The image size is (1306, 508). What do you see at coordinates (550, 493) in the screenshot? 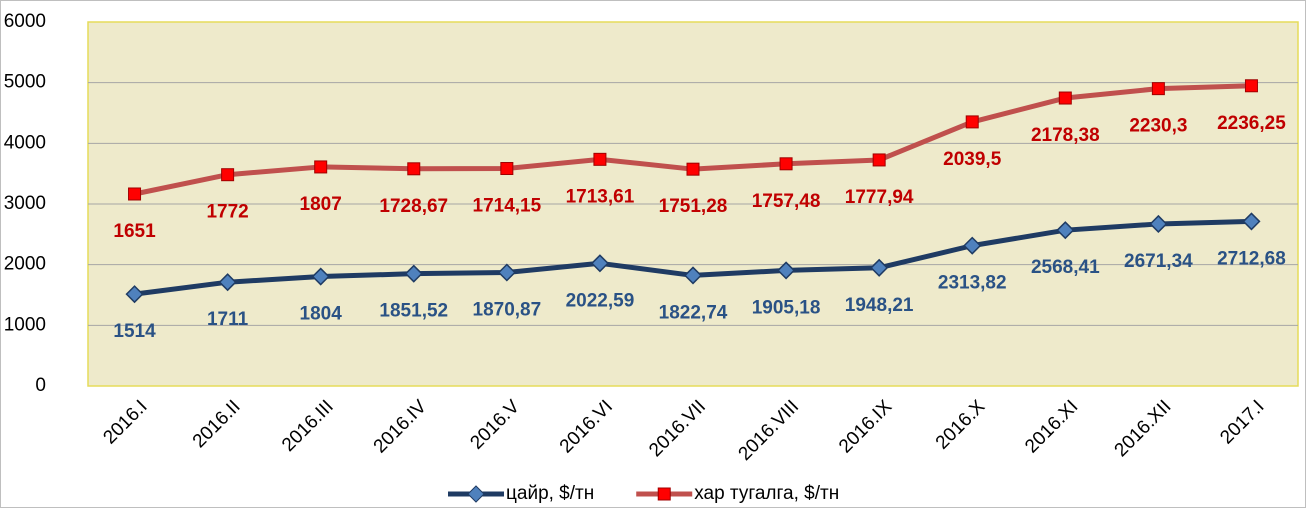
I see `legend-label: цайр, $/тн` at bounding box center [550, 493].